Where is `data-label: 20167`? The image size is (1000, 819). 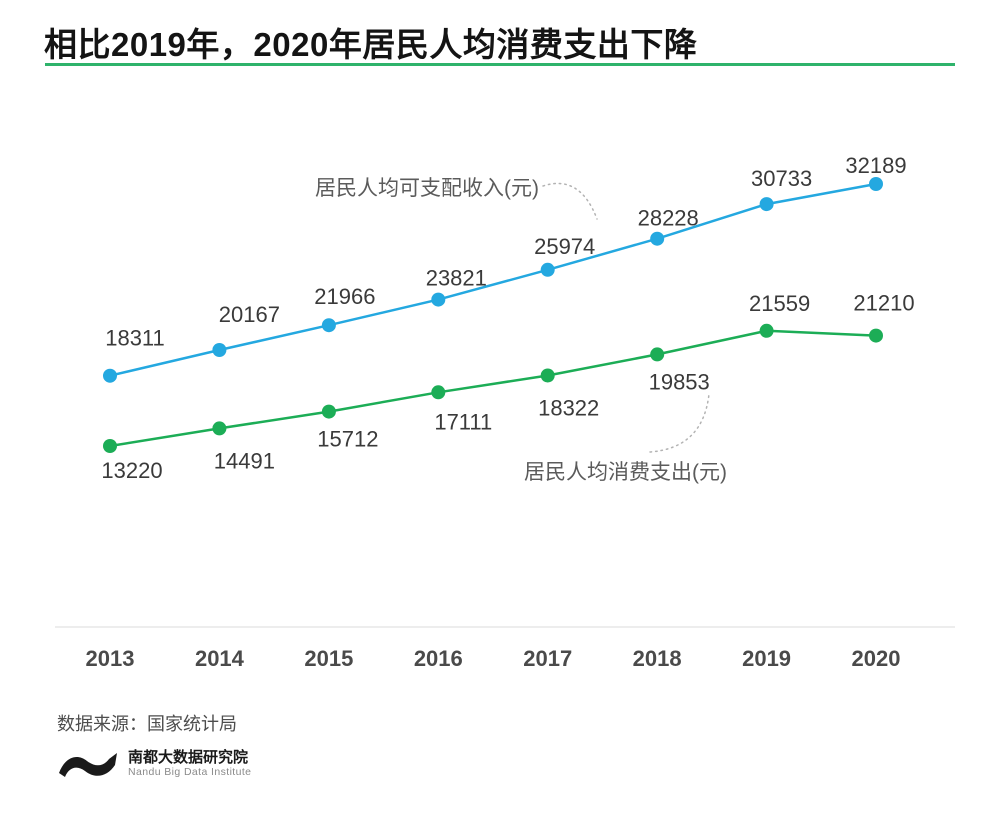
data-label: 20167 is located at coordinates (249, 314).